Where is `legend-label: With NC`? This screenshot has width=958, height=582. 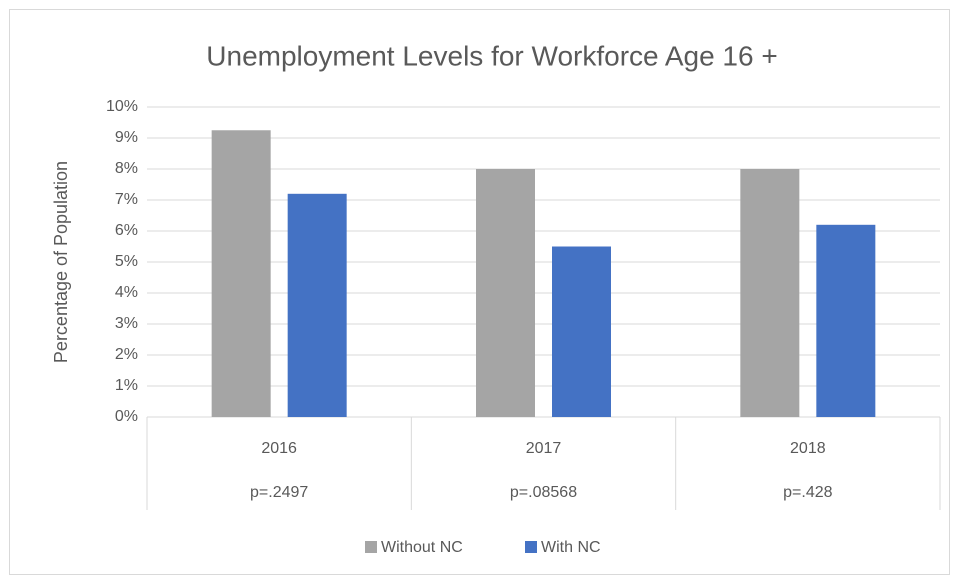
legend-label: With NC is located at coordinates (571, 547).